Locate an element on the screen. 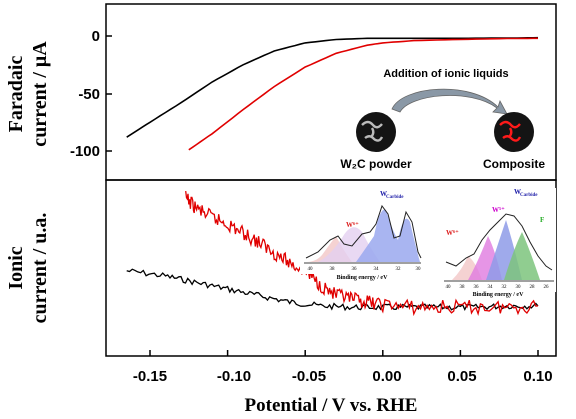  xtick-label: 0.00 is located at coordinates (386, 376).